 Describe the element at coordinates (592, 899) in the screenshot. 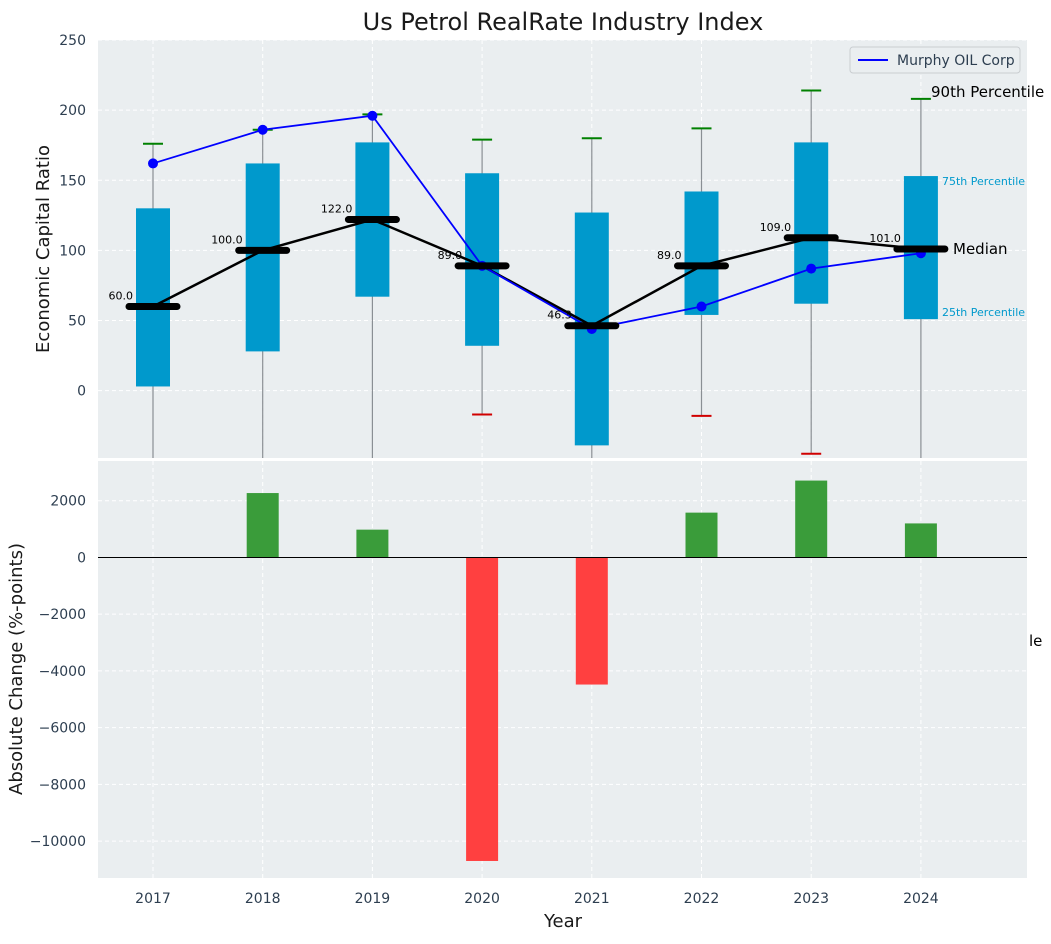

I see `x-tick-label: 2021` at that location.